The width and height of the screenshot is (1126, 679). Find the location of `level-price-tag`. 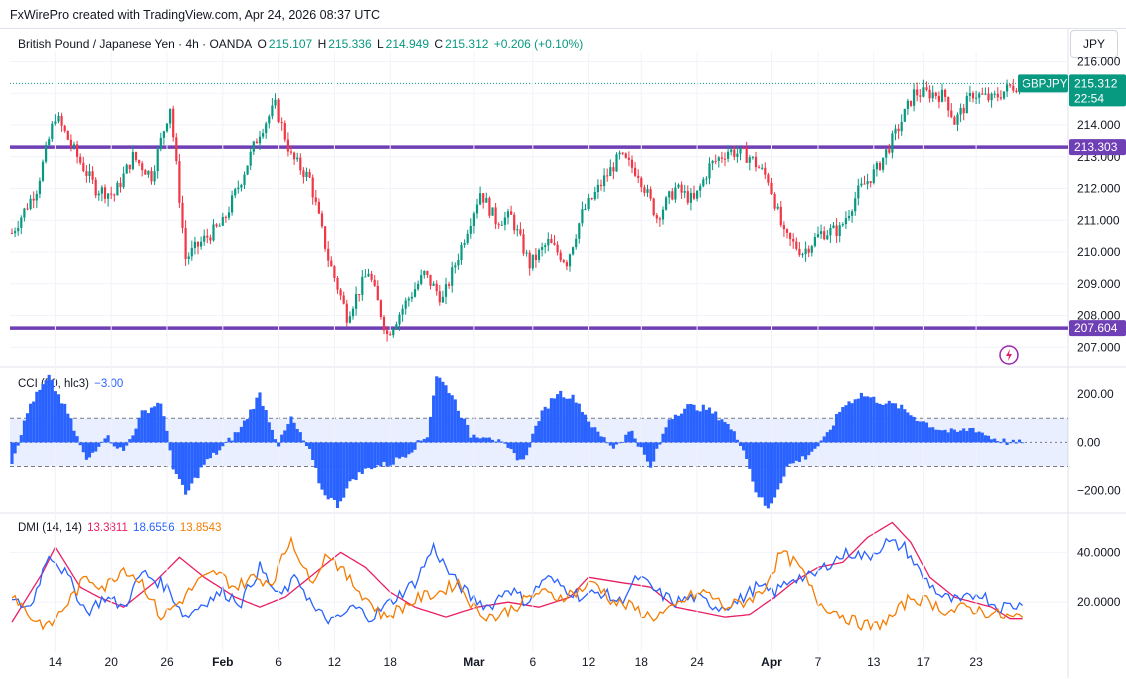

level-price-tag is located at coordinates (1097, 328).